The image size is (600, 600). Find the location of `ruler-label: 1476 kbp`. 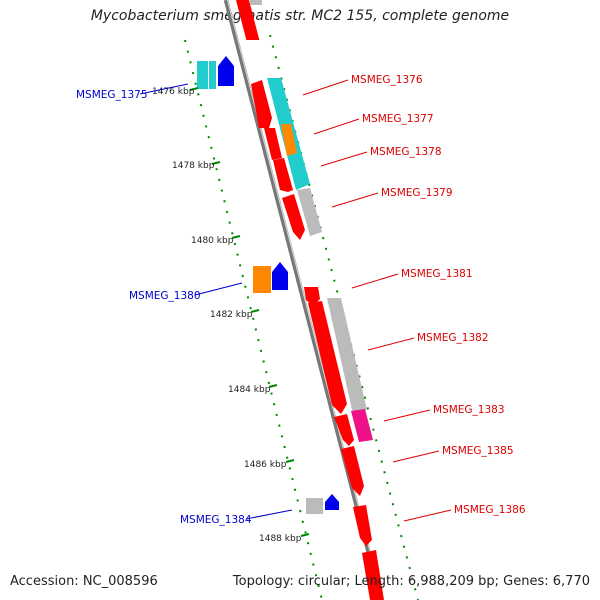

ruler-label: 1476 kbp is located at coordinates (173, 92).